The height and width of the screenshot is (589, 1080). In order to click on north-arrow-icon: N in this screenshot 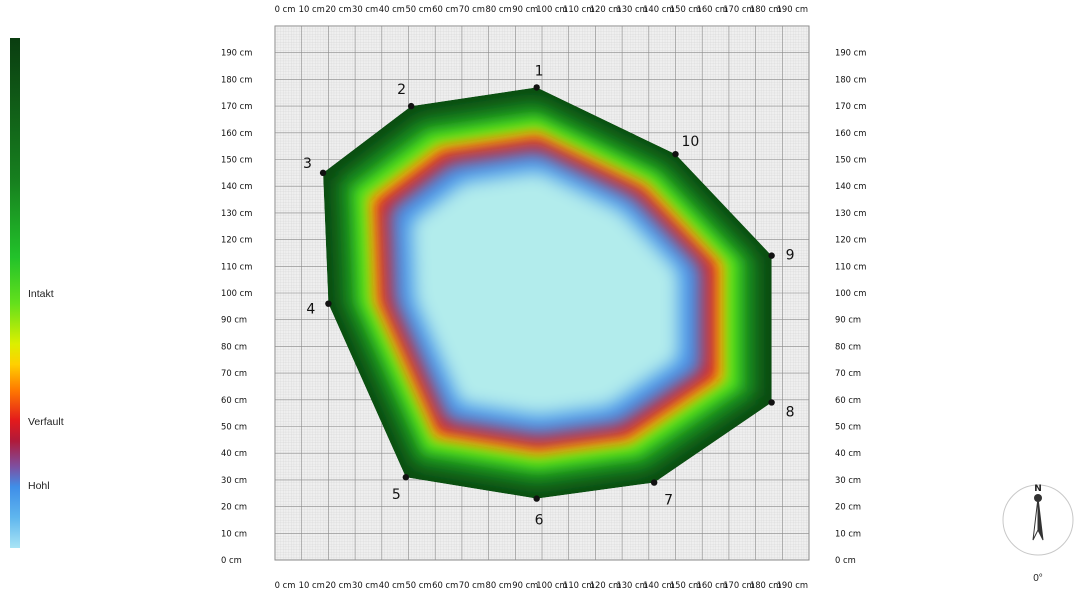, I will do `click(1038, 520)`.